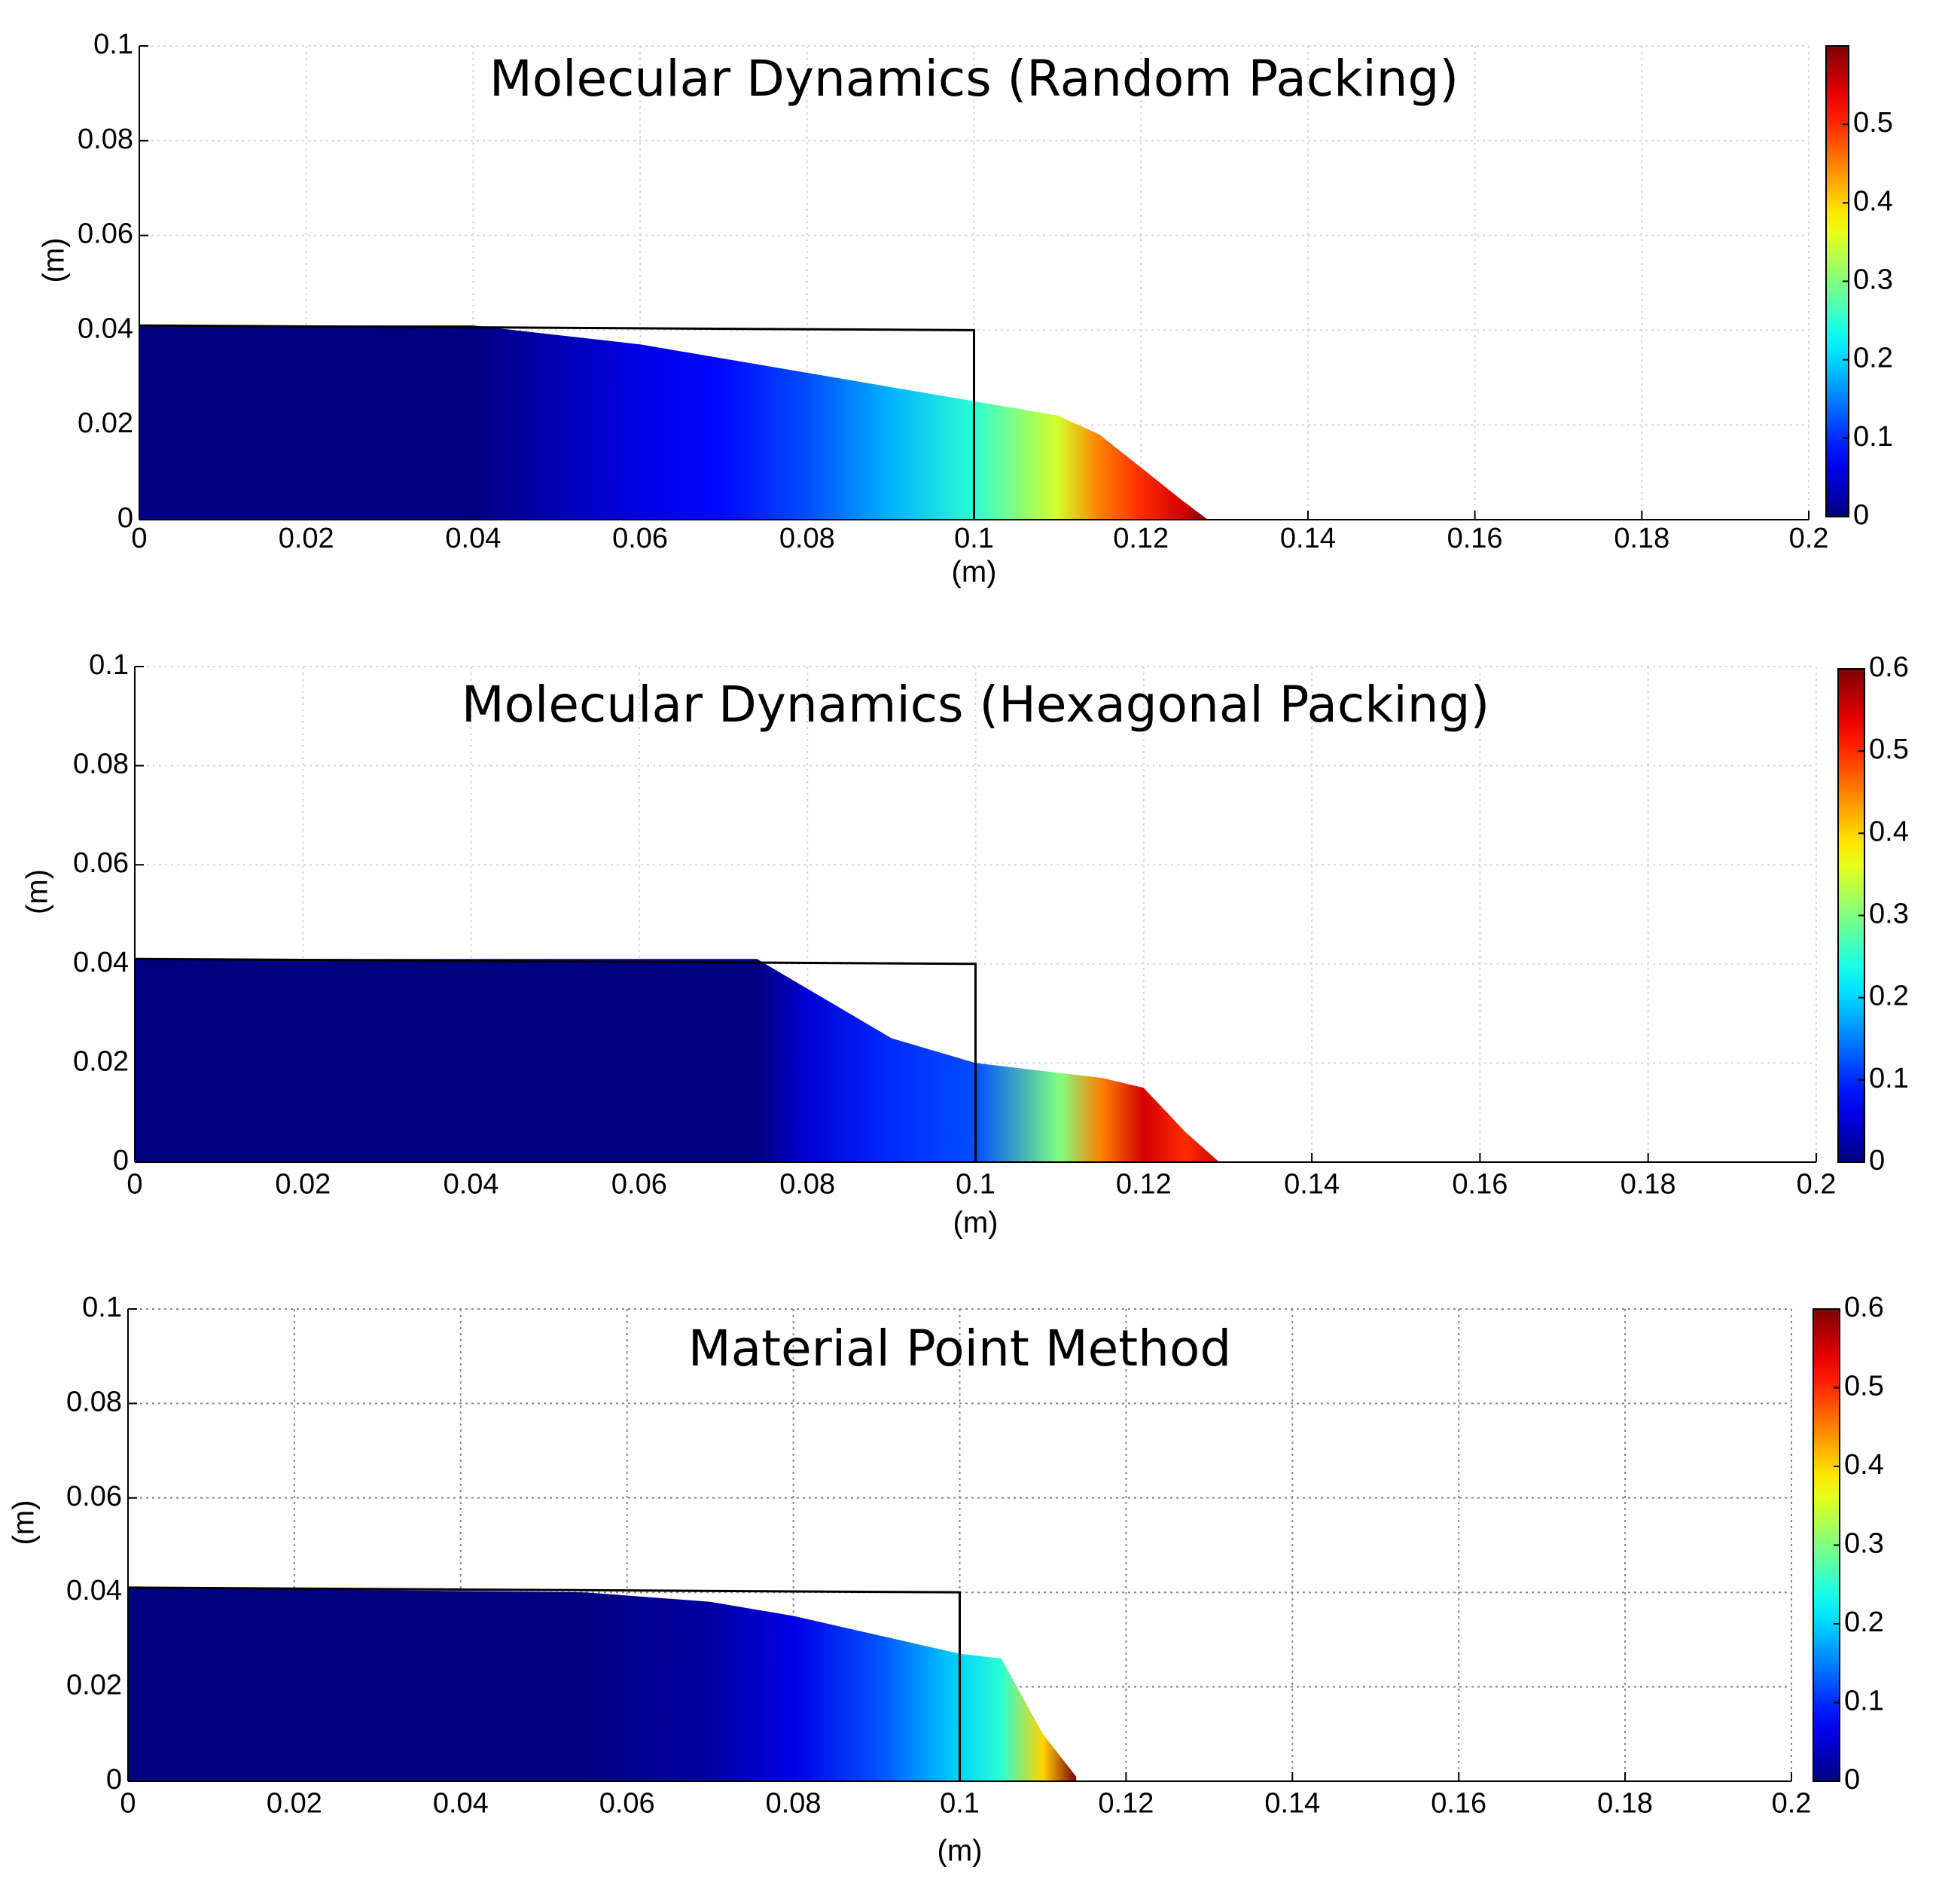  What do you see at coordinates (960, 1349) in the screenshot?
I see `chart-title: Material Point Method` at bounding box center [960, 1349].